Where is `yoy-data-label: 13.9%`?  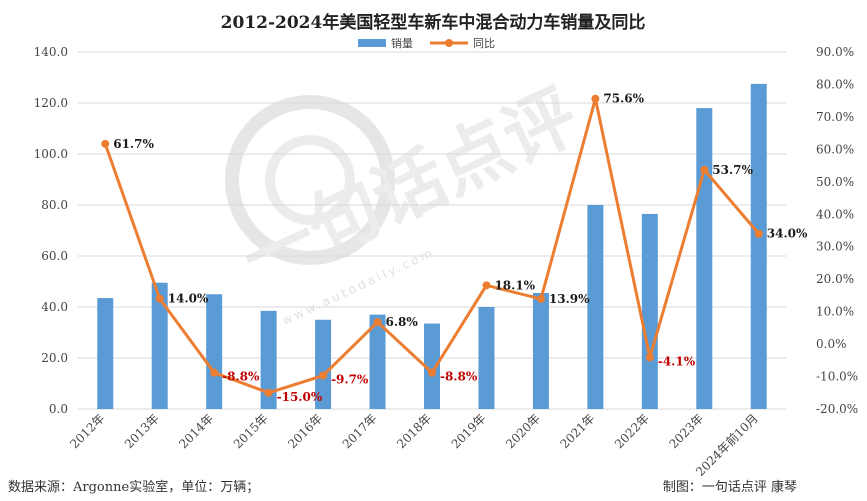 yoy-data-label: 13.9% is located at coordinates (569, 299).